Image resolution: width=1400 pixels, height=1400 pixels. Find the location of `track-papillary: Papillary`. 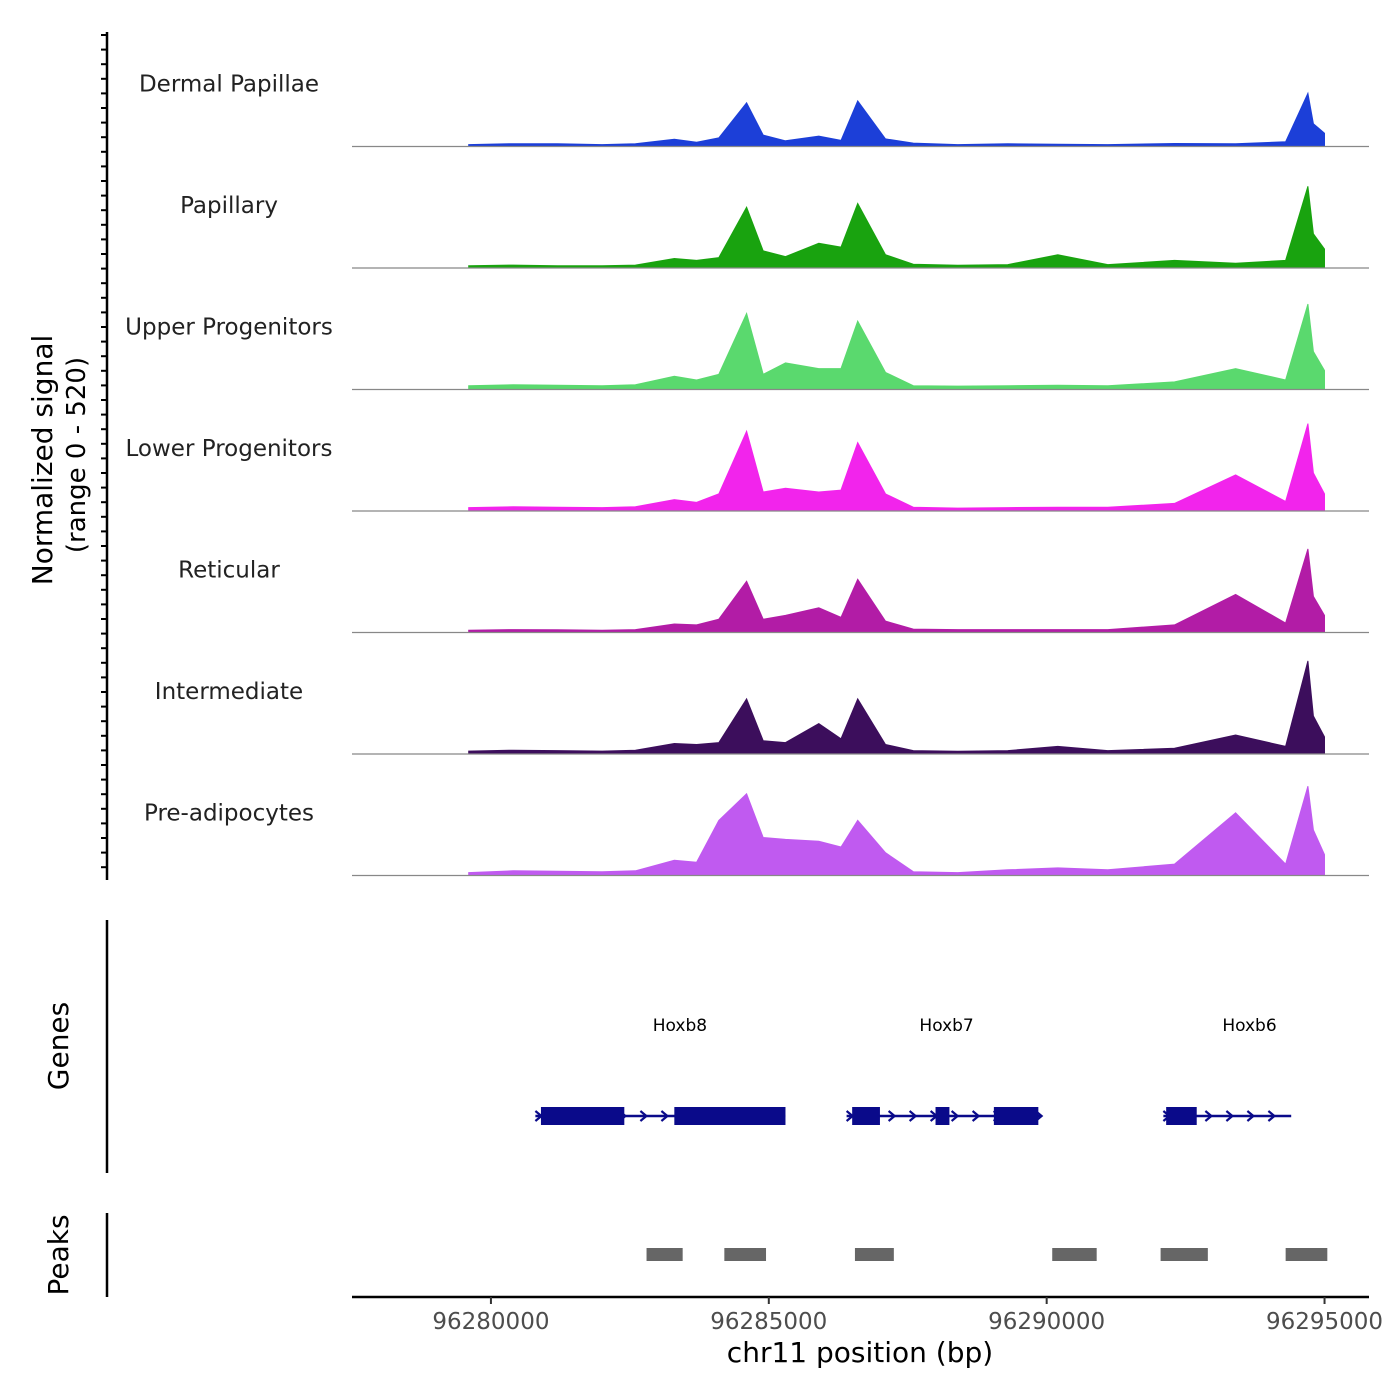

track-papillary: Papillary is located at coordinates (774, 227).